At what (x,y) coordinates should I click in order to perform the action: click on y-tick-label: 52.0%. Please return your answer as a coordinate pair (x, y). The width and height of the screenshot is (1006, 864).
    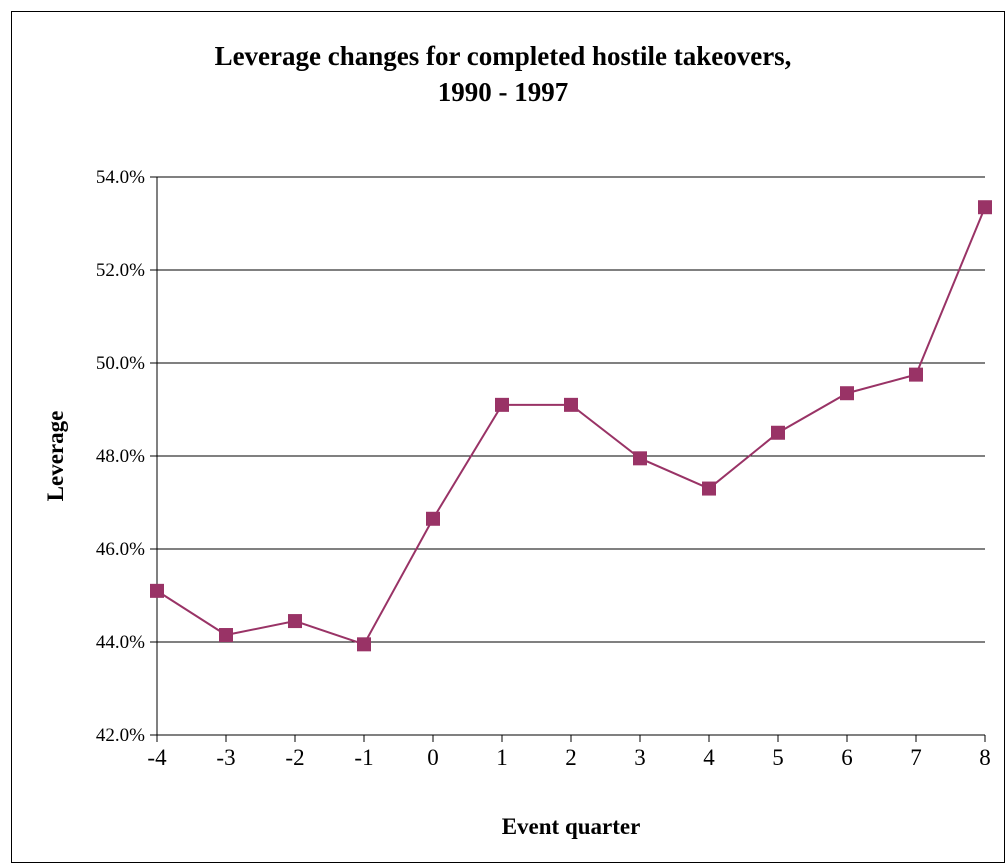
    Looking at the image, I should click on (120, 270).